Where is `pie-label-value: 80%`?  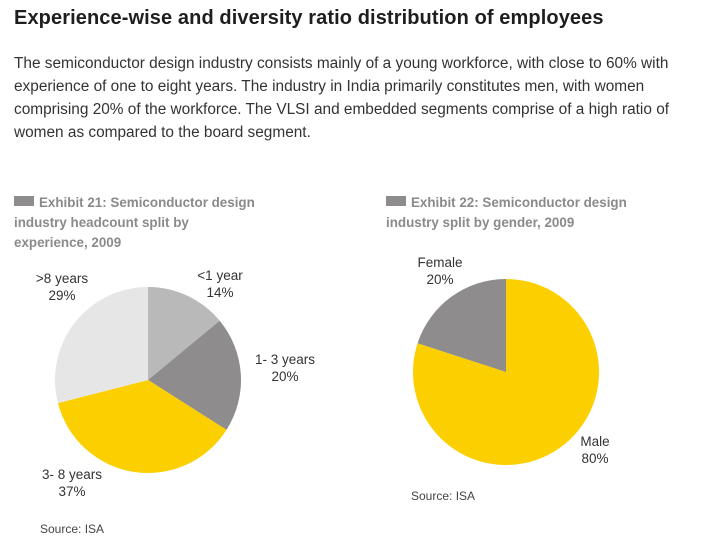
pie-label-value: 80% is located at coordinates (594, 458).